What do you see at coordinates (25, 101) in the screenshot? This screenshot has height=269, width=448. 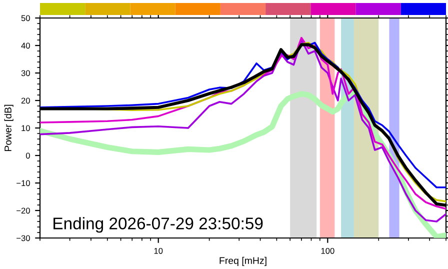 I see `y-tick-label: 20` at bounding box center [25, 101].